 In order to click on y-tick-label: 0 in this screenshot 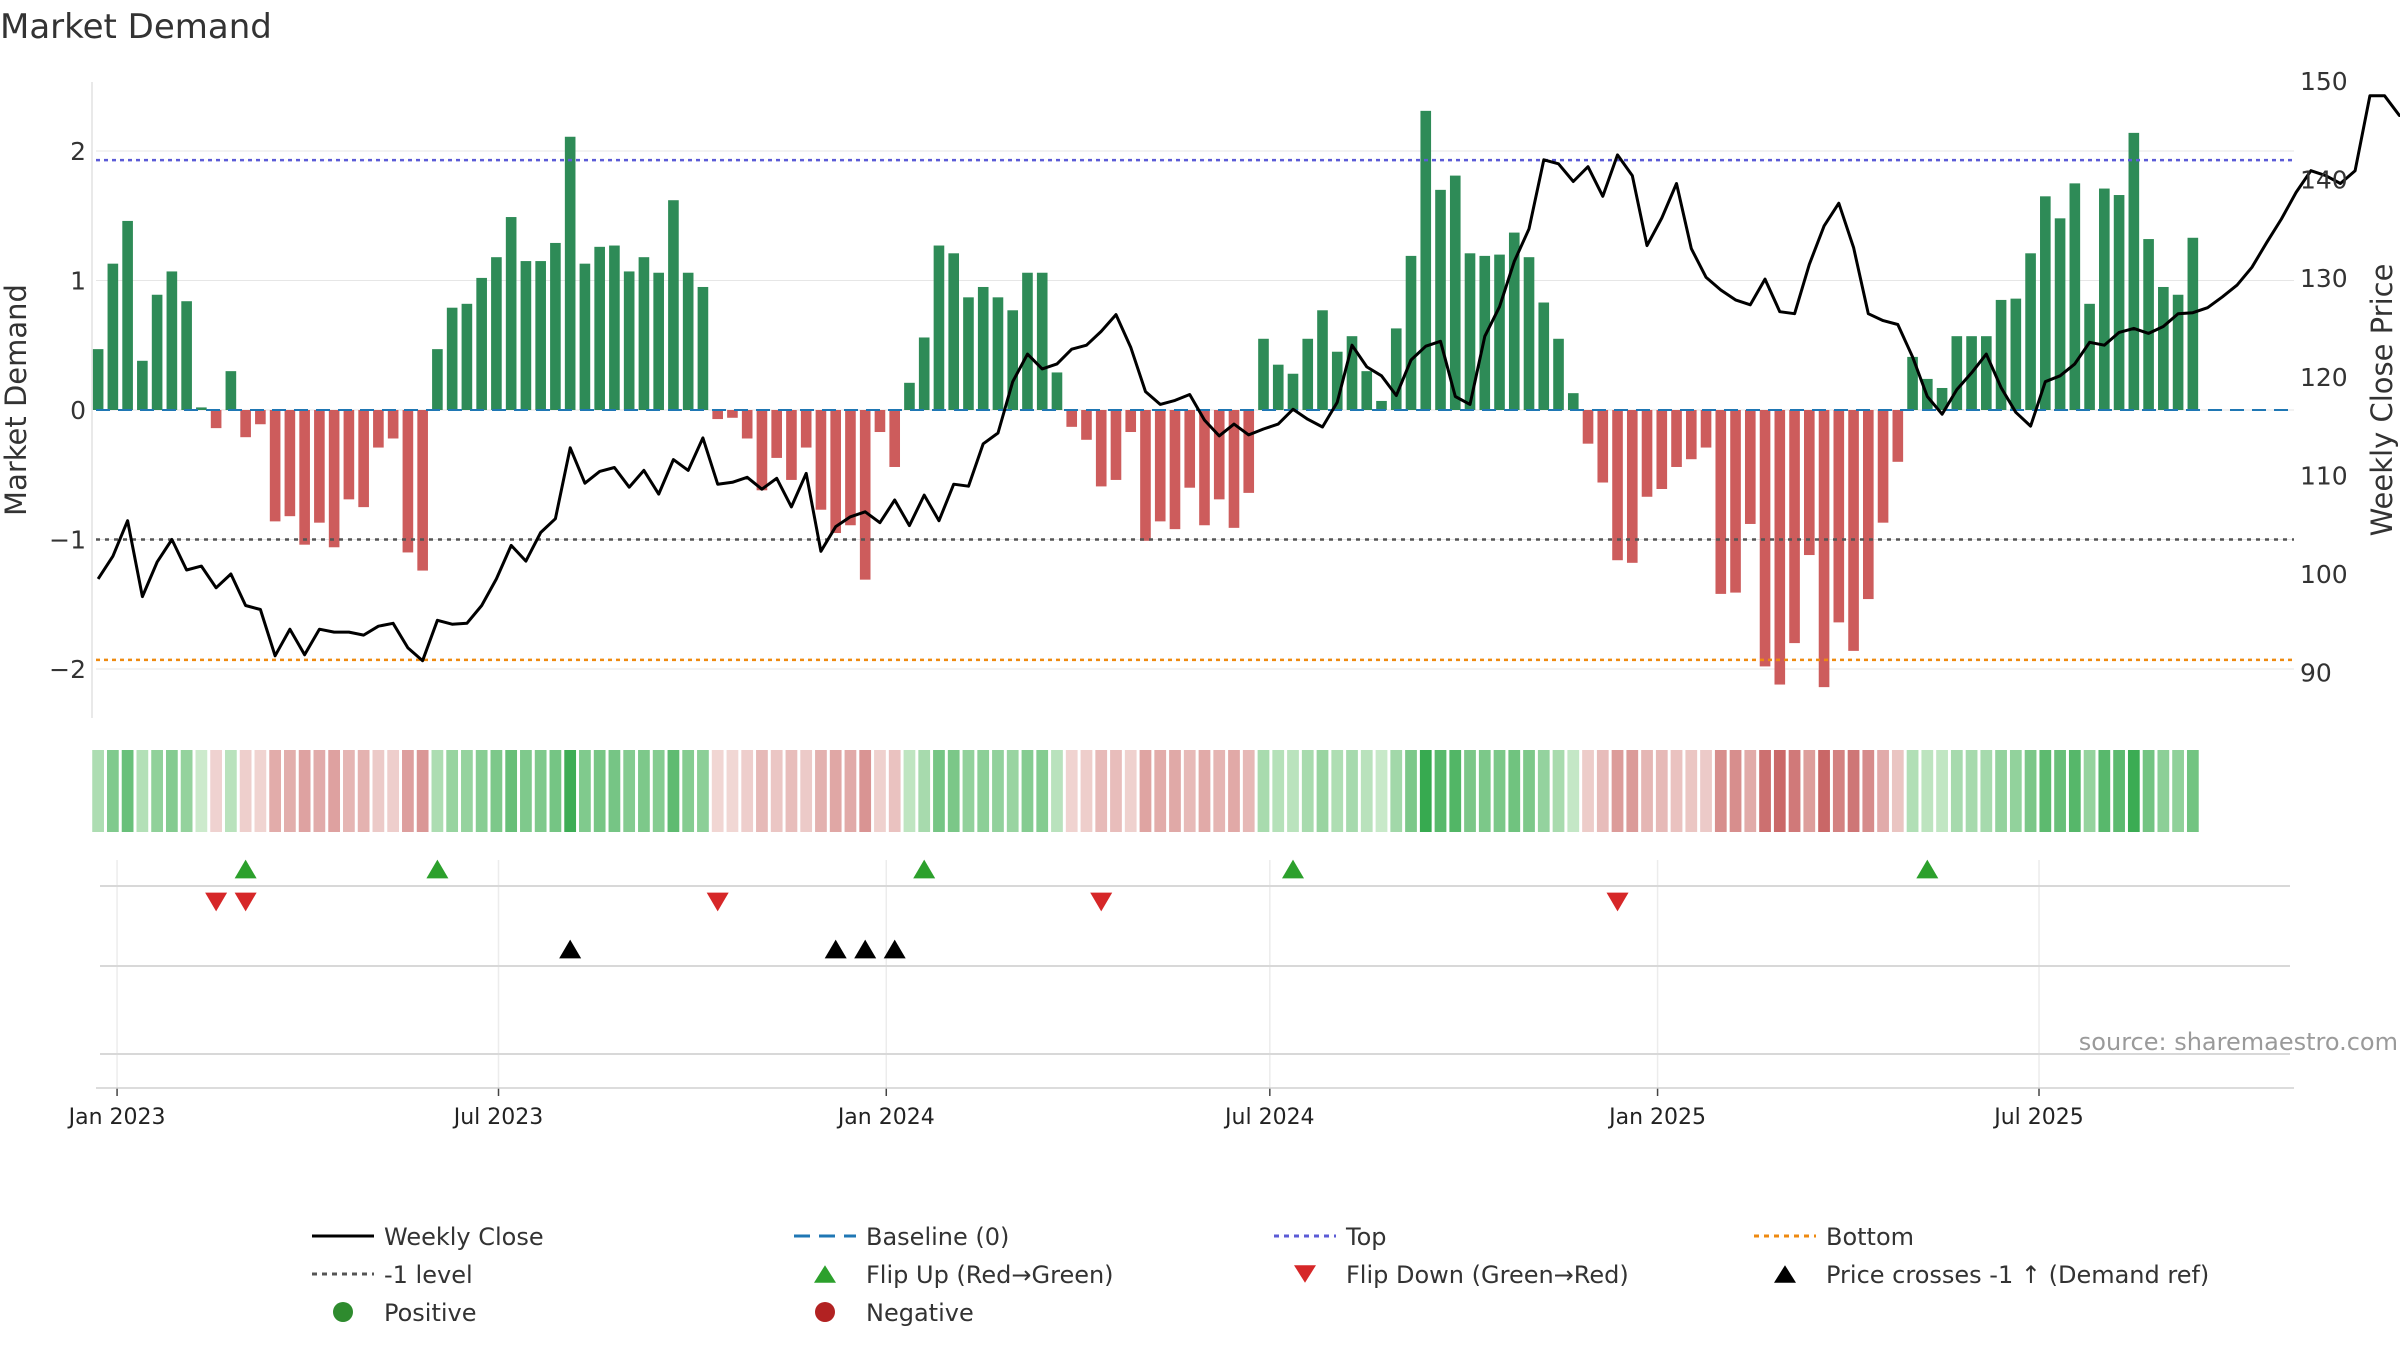, I will do `click(78, 410)`.